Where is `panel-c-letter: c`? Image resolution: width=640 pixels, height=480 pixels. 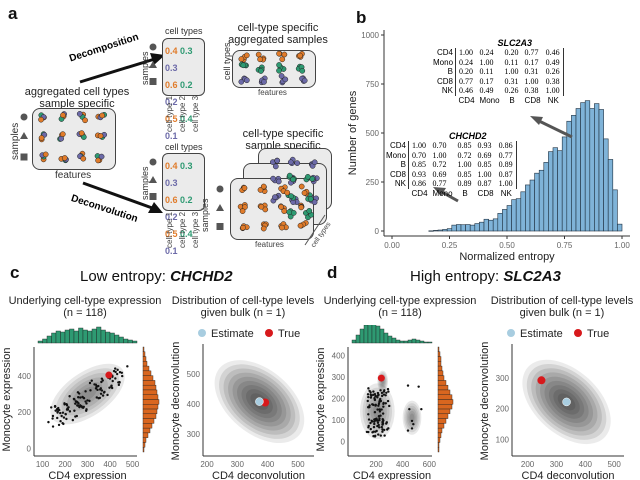 panel-c-letter: c is located at coordinates (15, 272).